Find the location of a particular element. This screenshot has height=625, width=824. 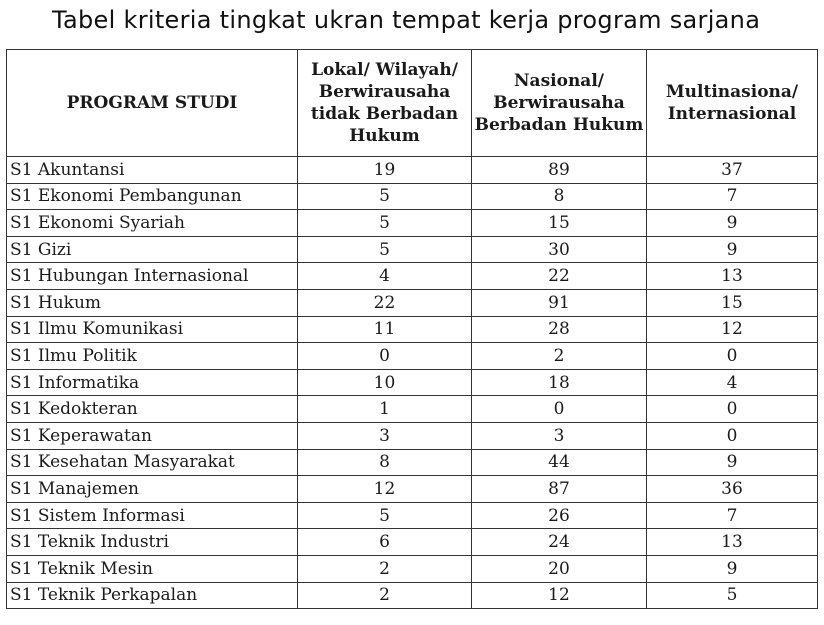

lokal-value-cell: 12 is located at coordinates (384, 489).